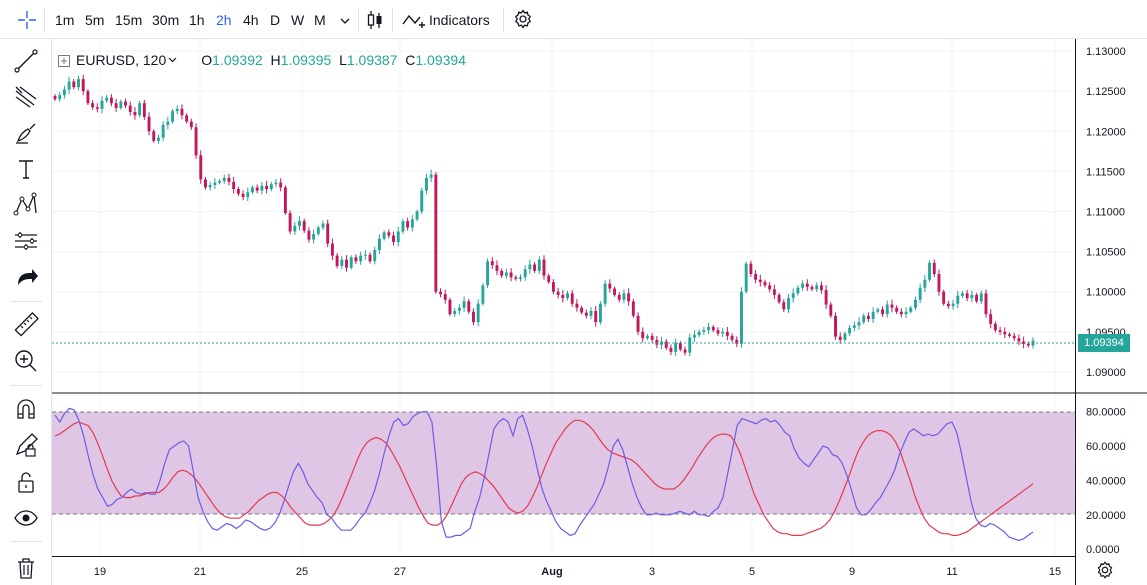 This screenshot has width=1147, height=585. What do you see at coordinates (166, 20) in the screenshot?
I see `interval-30m-button: 30m` at bounding box center [166, 20].